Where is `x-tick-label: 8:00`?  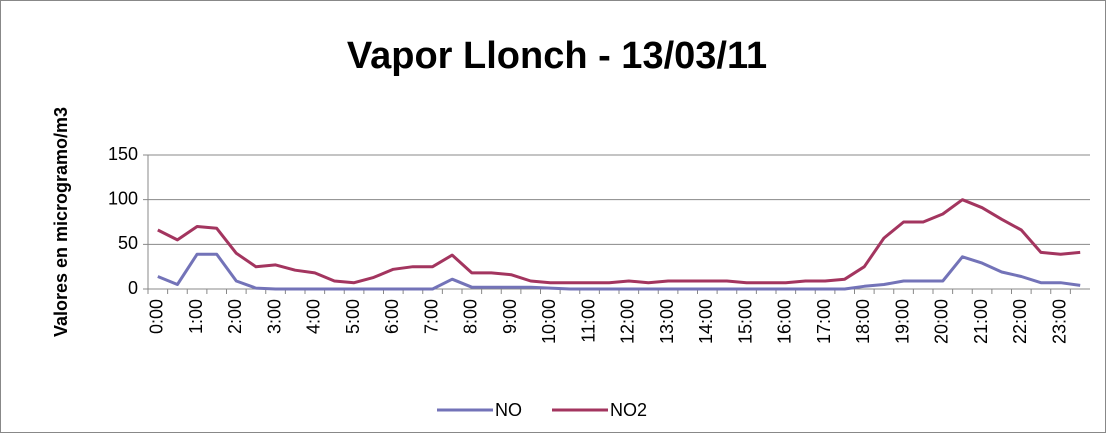
x-tick-label: 8:00 is located at coordinates (471, 316).